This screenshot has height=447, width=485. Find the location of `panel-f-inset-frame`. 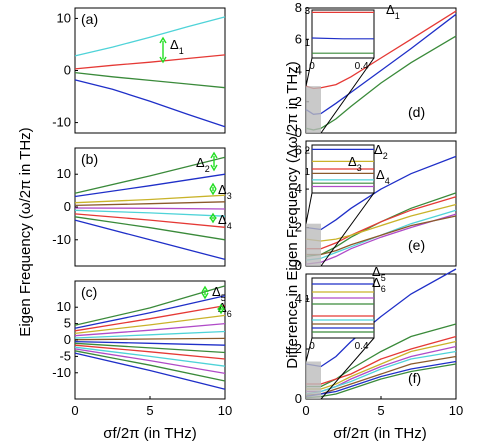

panel-f-inset-frame is located at coordinates (343, 308).